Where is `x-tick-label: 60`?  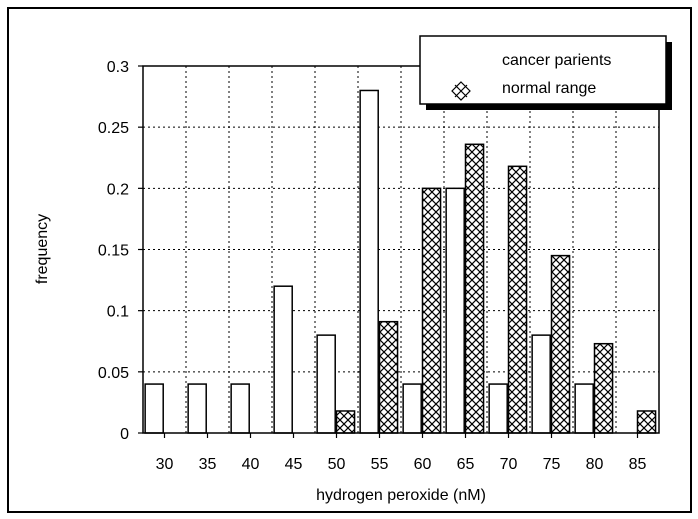
x-tick-label: 60 is located at coordinates (423, 464).